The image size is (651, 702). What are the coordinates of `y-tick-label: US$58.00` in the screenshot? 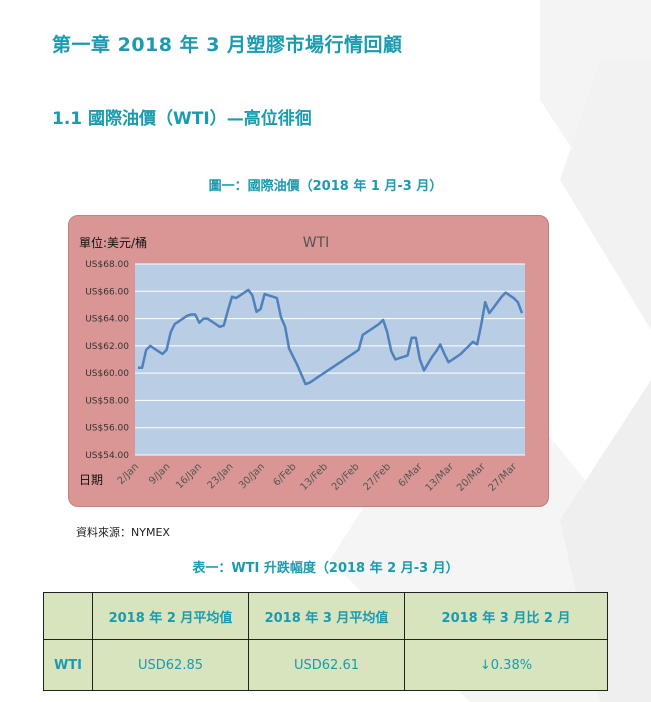 It's located at (107, 401).